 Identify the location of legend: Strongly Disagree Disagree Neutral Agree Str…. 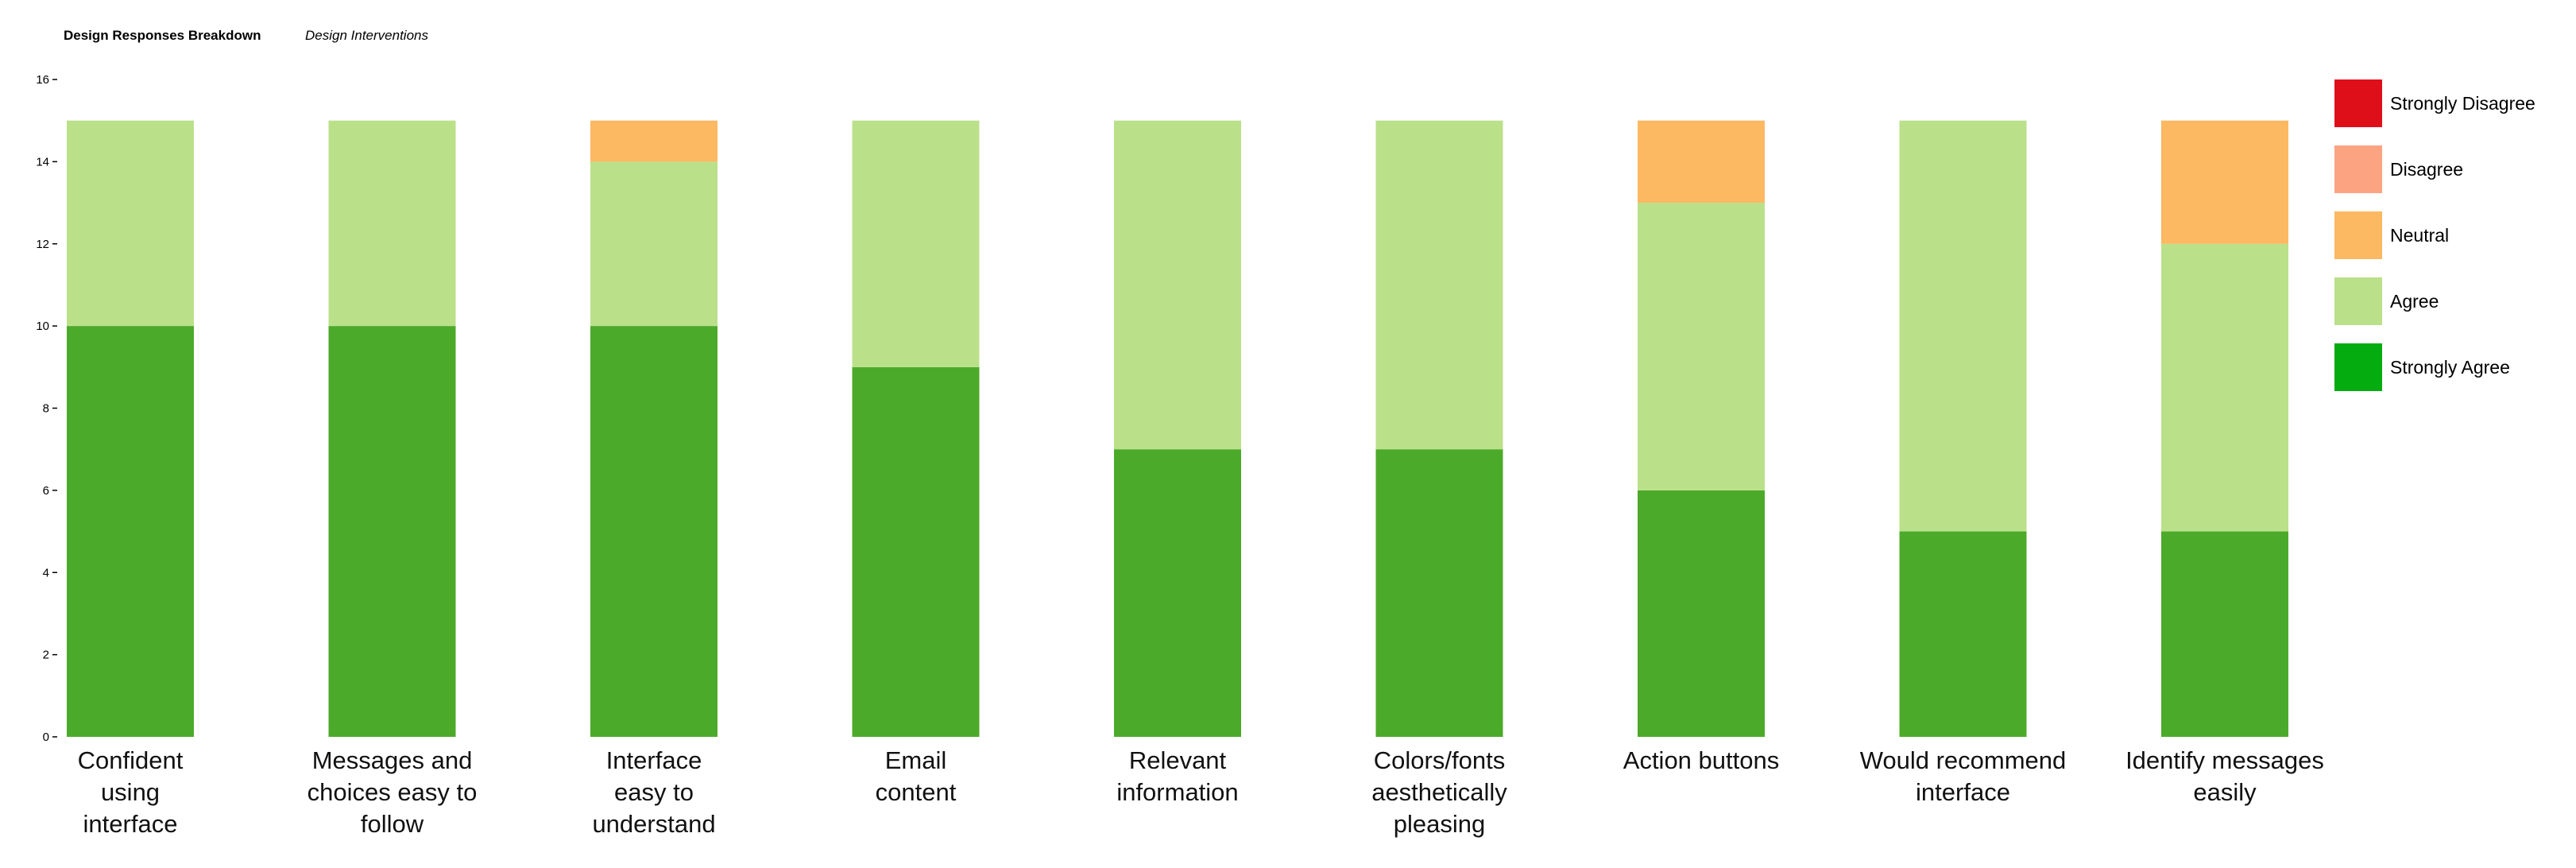
(2434, 235).